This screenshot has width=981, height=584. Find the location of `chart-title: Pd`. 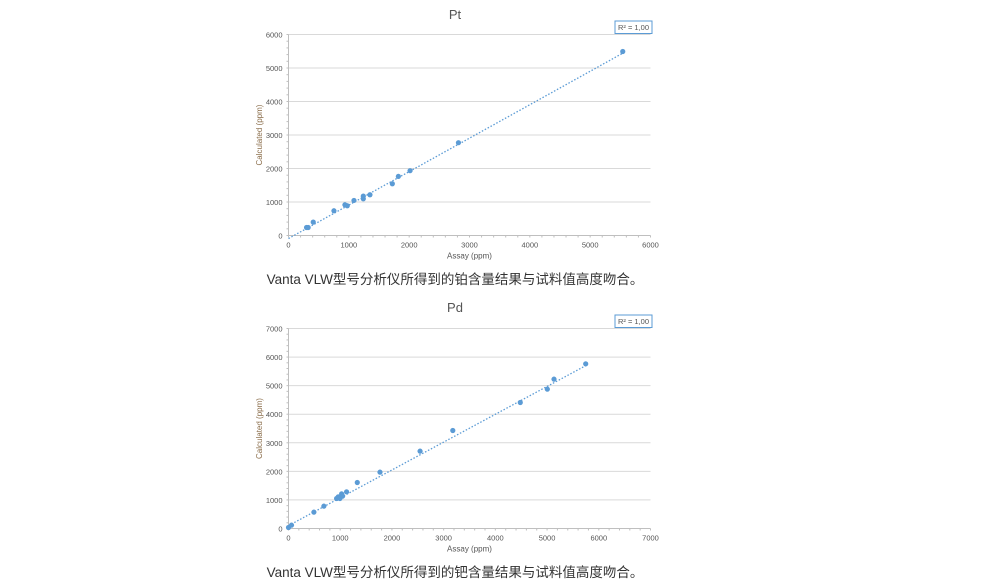

chart-title: Pd is located at coordinates (455, 307).